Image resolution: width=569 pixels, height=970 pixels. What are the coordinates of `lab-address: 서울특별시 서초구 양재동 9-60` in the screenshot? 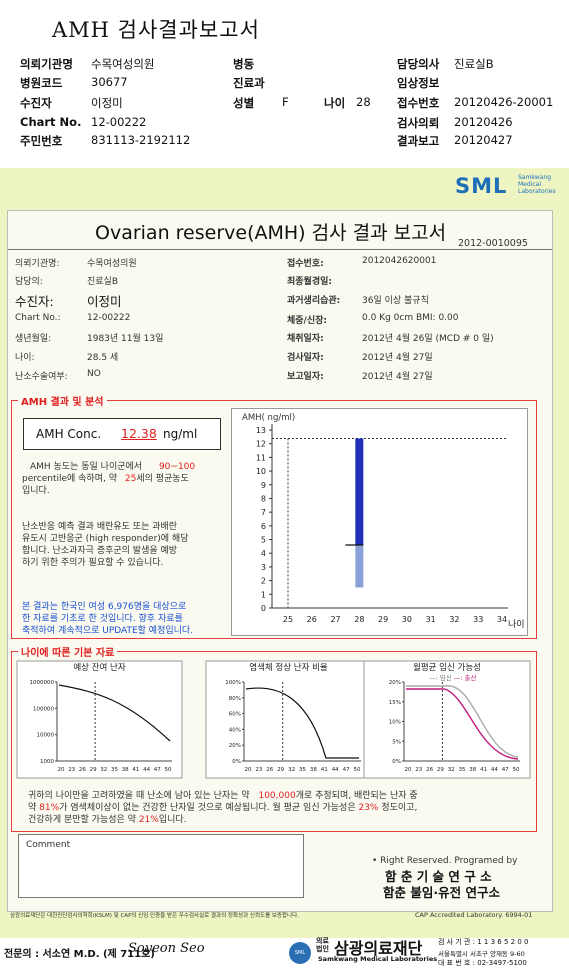 It's located at (481, 954).